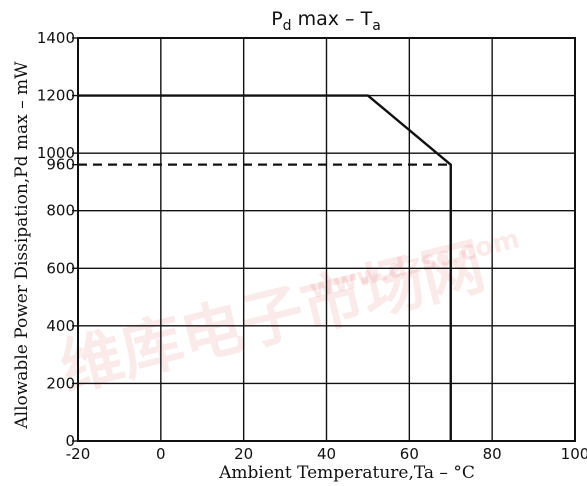 This screenshot has height=486, width=587. What do you see at coordinates (161, 454) in the screenshot?
I see `x-tick-label: 0` at bounding box center [161, 454].